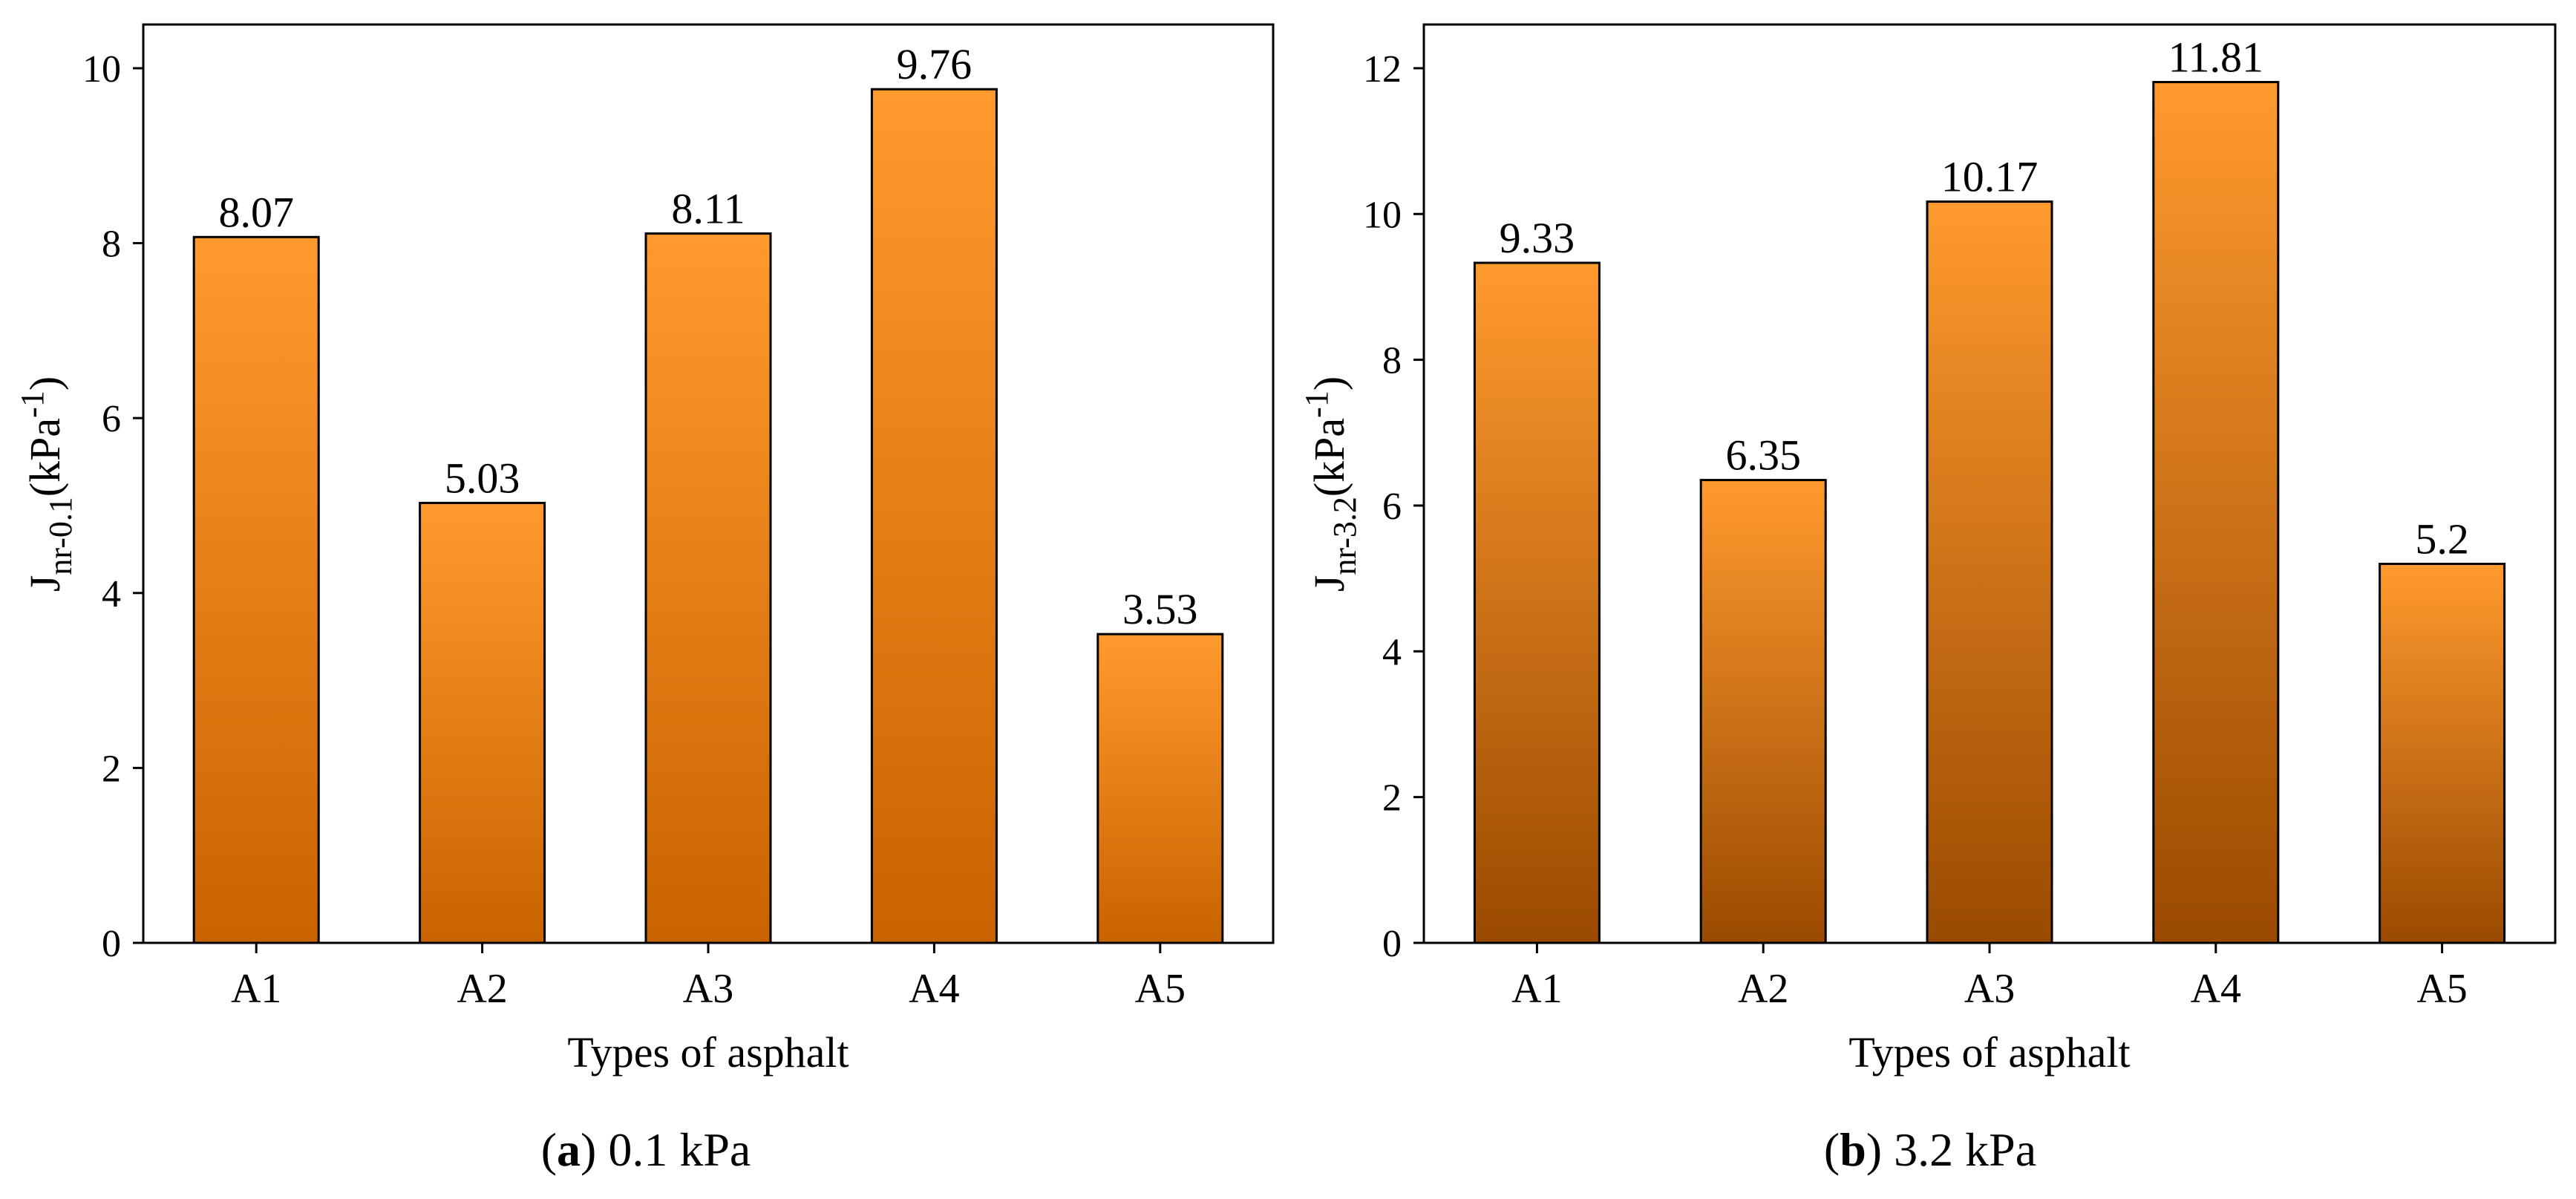 This screenshot has height=1199, width=2576. Describe the element at coordinates (1537, 602) in the screenshot. I see `bar-b-a1` at that location.